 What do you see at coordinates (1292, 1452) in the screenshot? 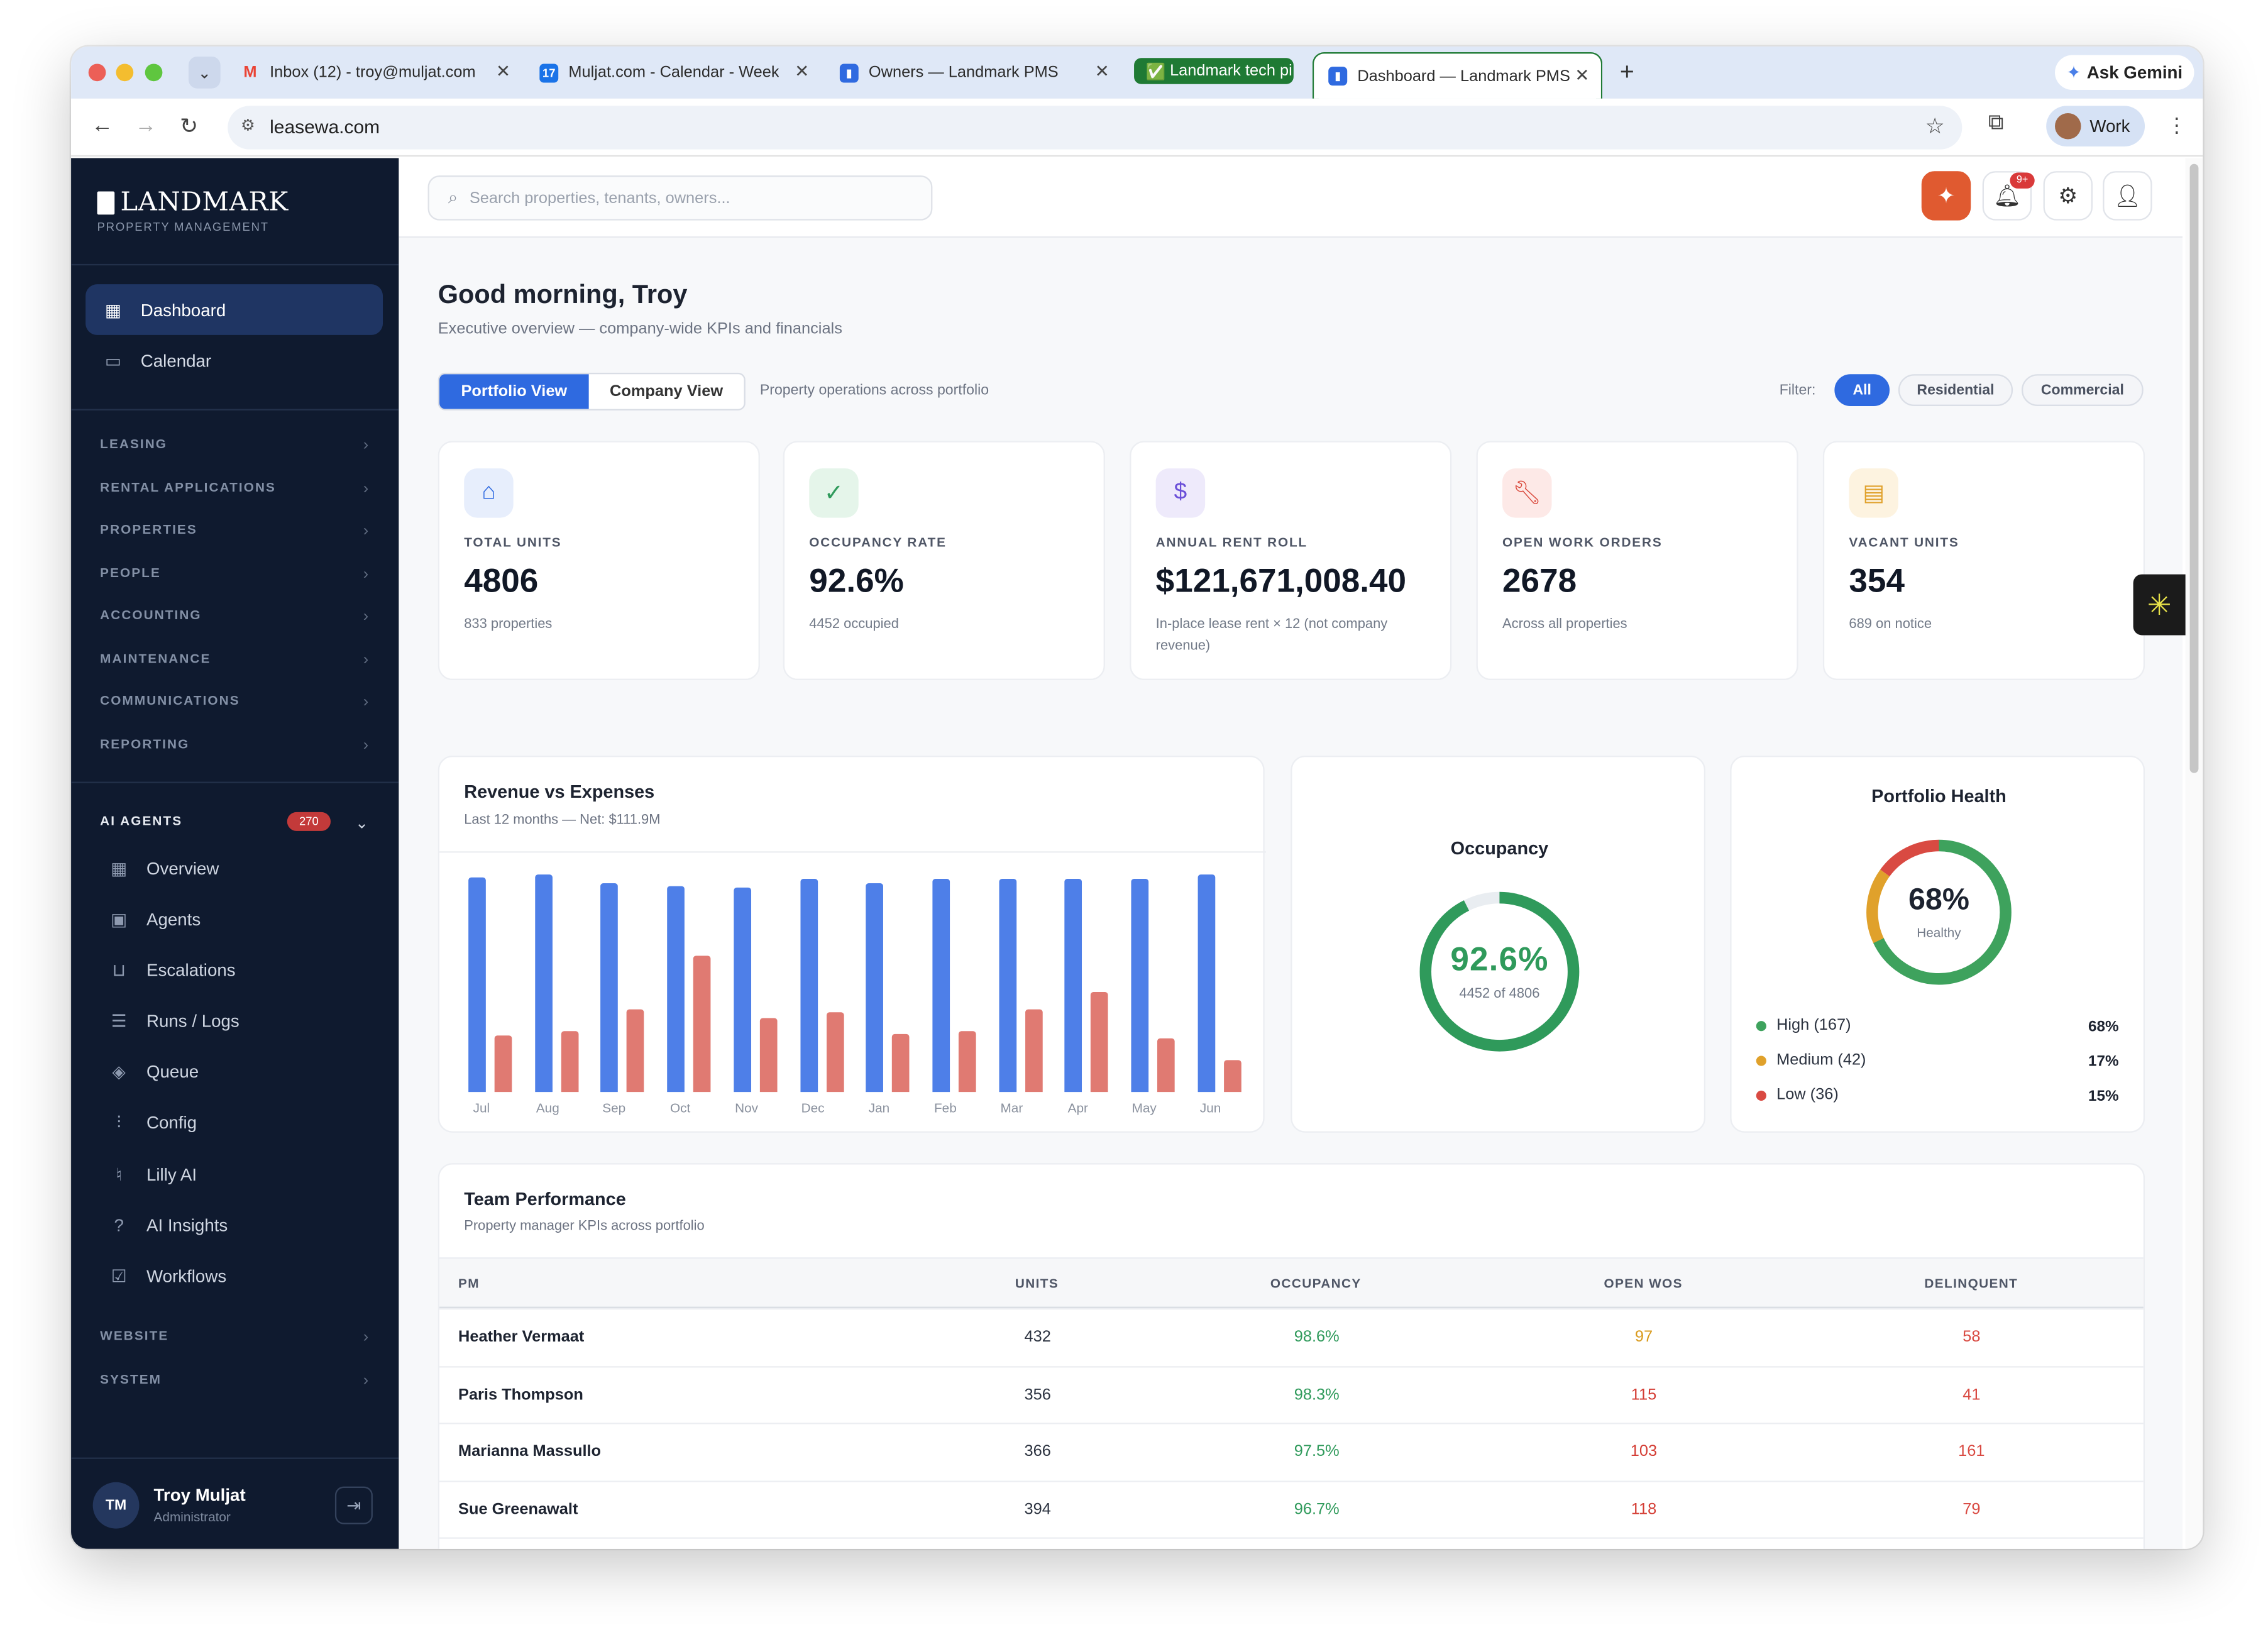
I see `table-row: Marianna Massullo 366 97.5% 103 161` at bounding box center [1292, 1452].